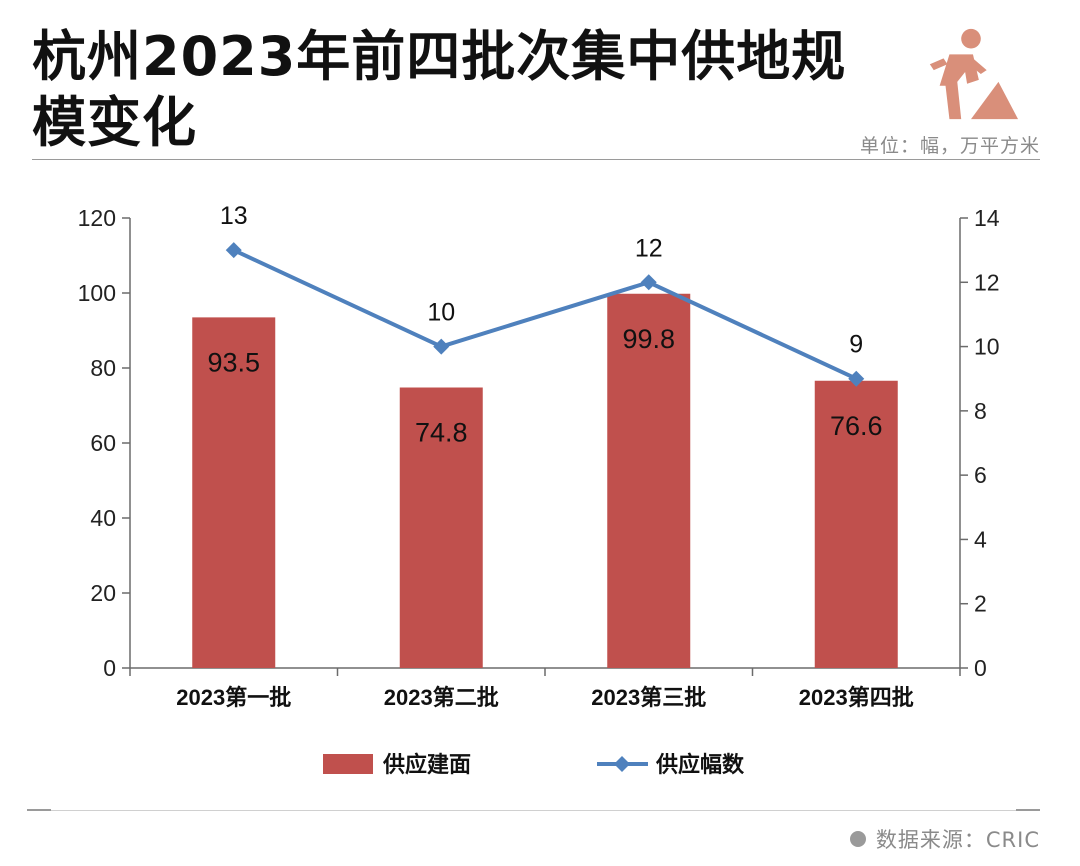  Describe the element at coordinates (103, 368) in the screenshot. I see `y-left-tick-label: 80` at that location.